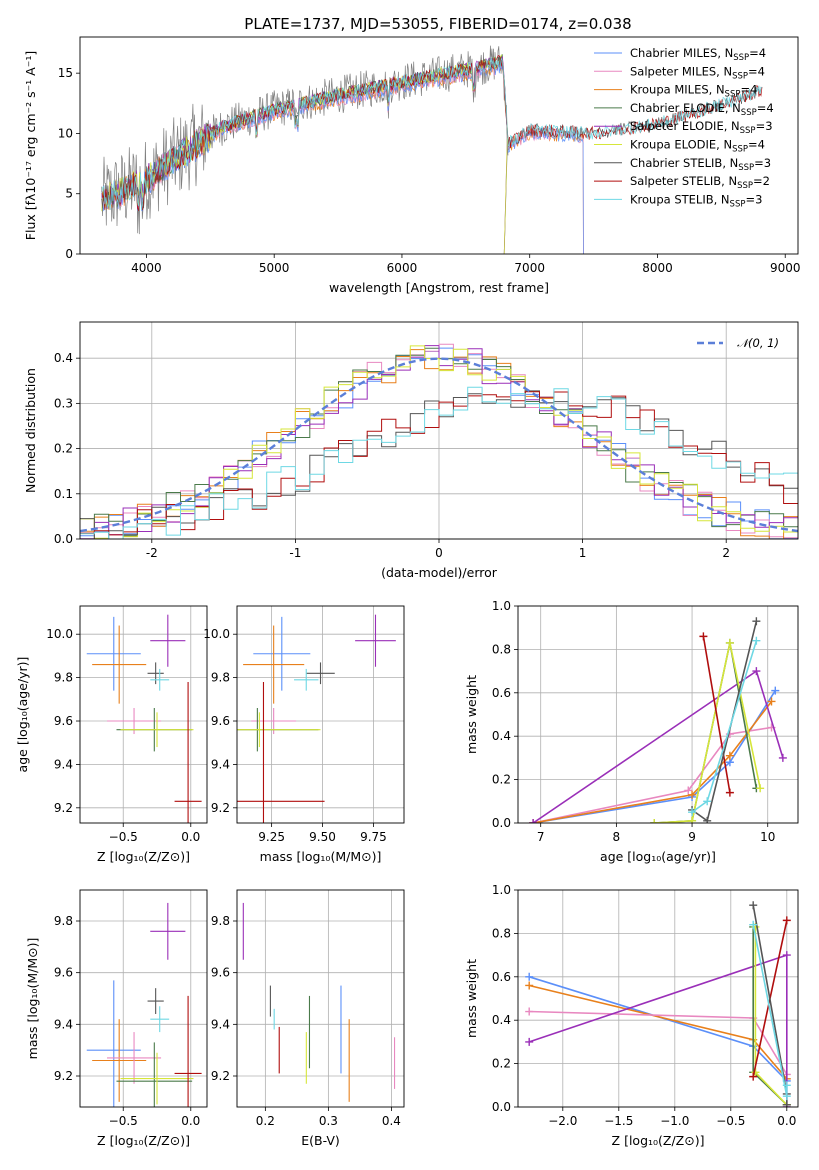 This screenshot has height=1170, width=819. What do you see at coordinates (683, 181) in the screenshot?
I see `legend-entry-label: Salpeter STELIB, N` at bounding box center [683, 181].